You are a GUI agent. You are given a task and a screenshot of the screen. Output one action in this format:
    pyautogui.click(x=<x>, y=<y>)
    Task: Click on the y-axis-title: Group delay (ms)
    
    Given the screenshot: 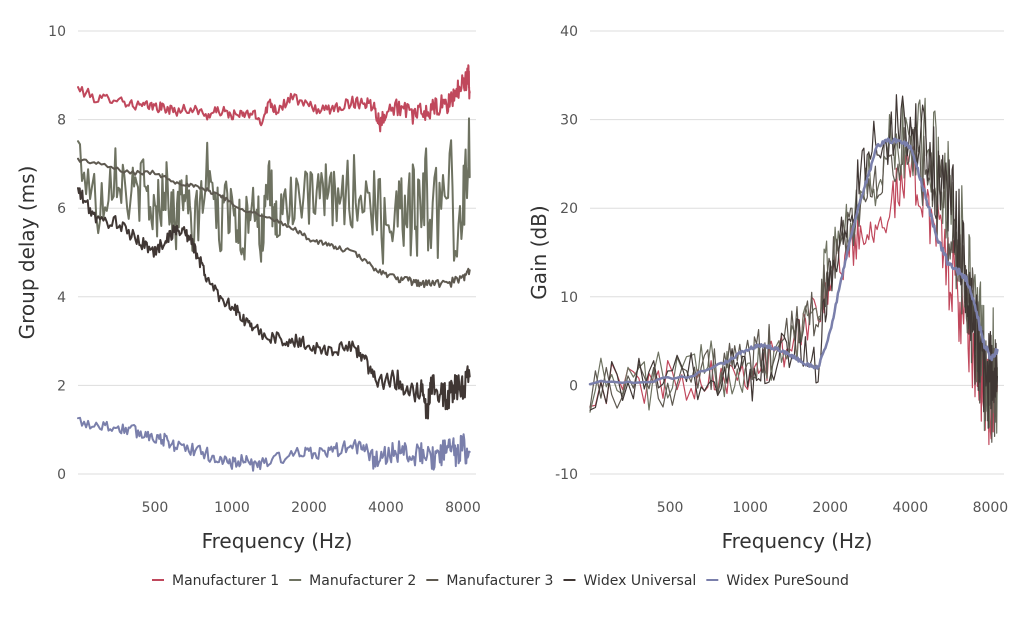 What is the action you would take?
    pyautogui.click(x=27, y=253)
    